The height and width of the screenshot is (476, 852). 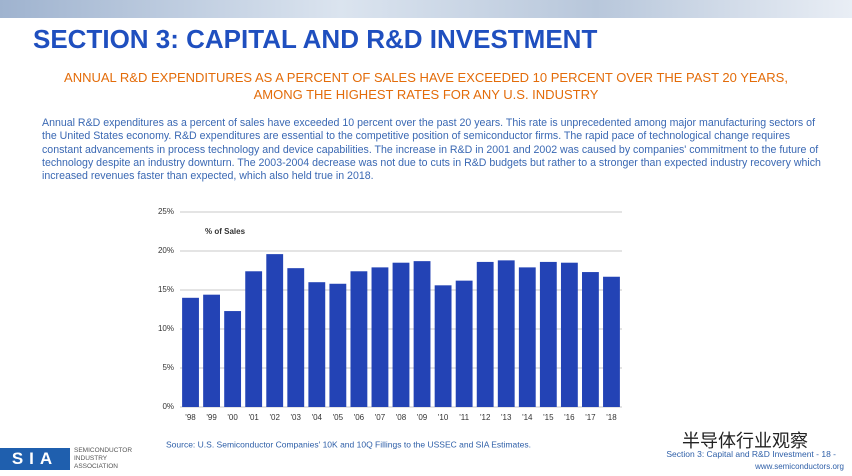 What do you see at coordinates (380, 417) in the screenshot?
I see `x-tick-label: '07` at bounding box center [380, 417].